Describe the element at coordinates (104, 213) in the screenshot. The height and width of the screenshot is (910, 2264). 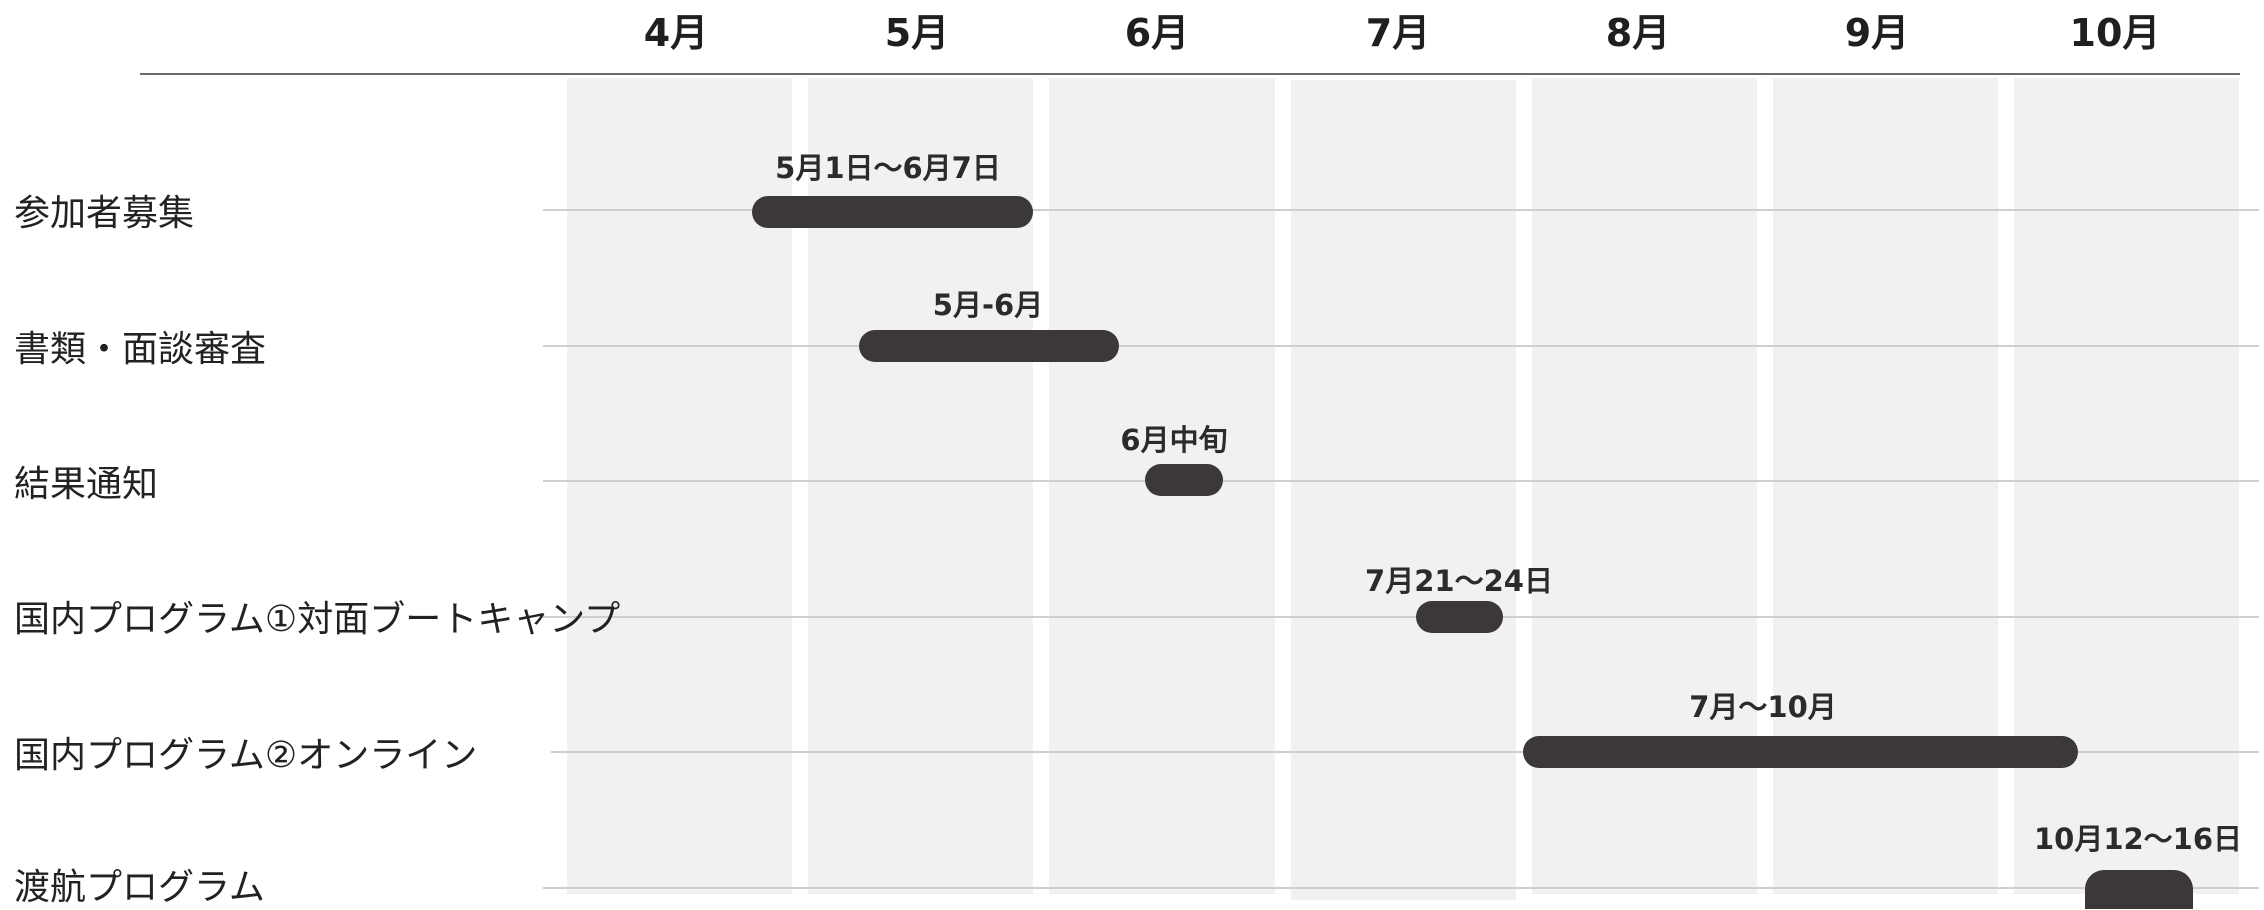
I see `task-label: 参加者募集` at that location.